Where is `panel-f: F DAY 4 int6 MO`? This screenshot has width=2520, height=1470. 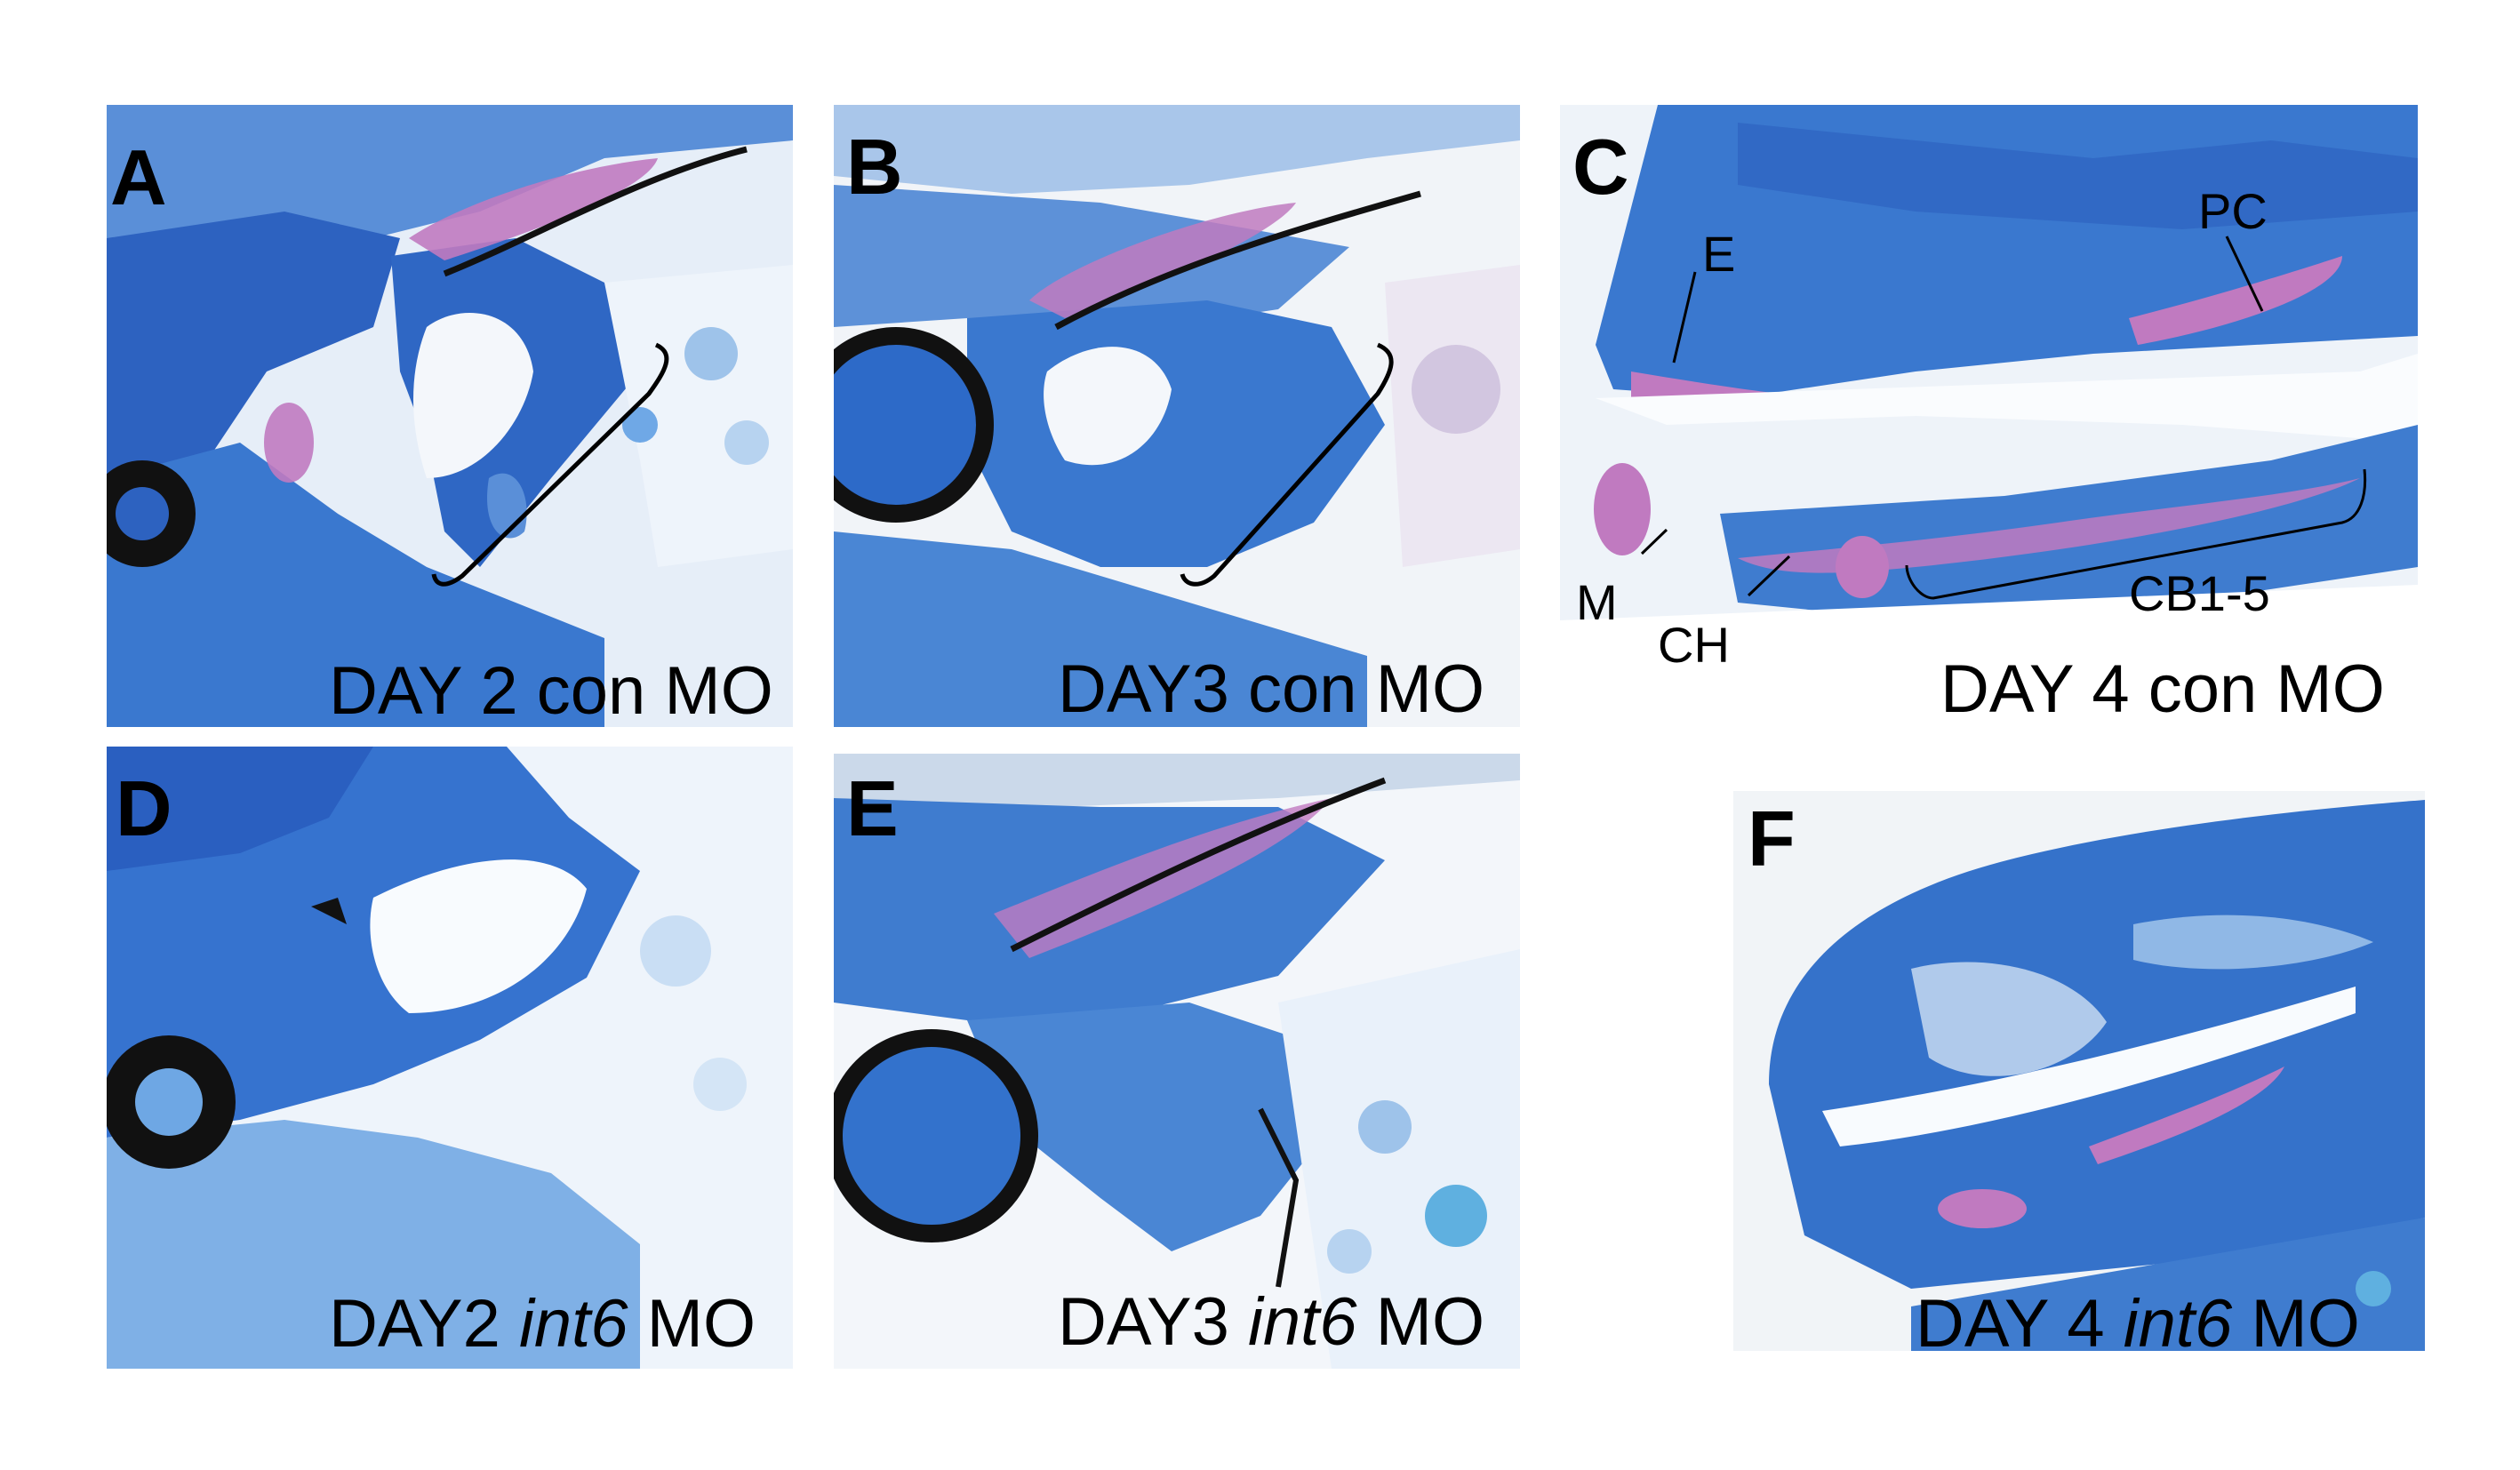 panel-f: F DAY 4 int6 MO is located at coordinates (2079, 1071).